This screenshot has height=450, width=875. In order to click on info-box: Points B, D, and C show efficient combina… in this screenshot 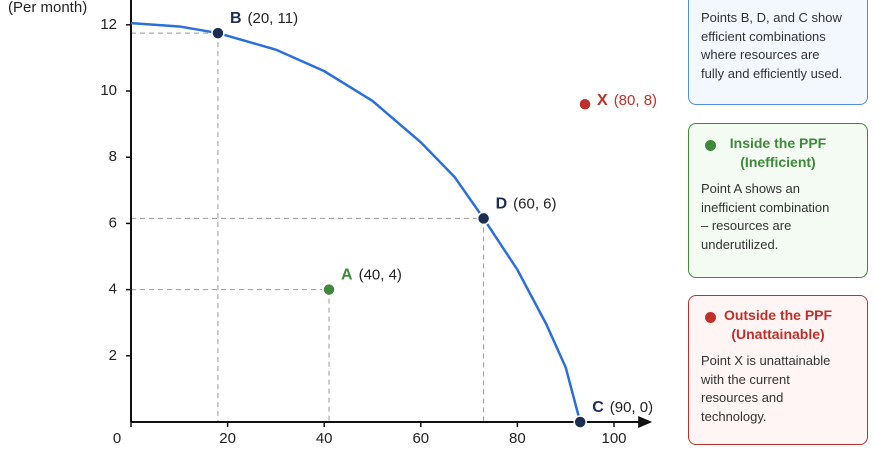, I will do `click(778, 52)`.